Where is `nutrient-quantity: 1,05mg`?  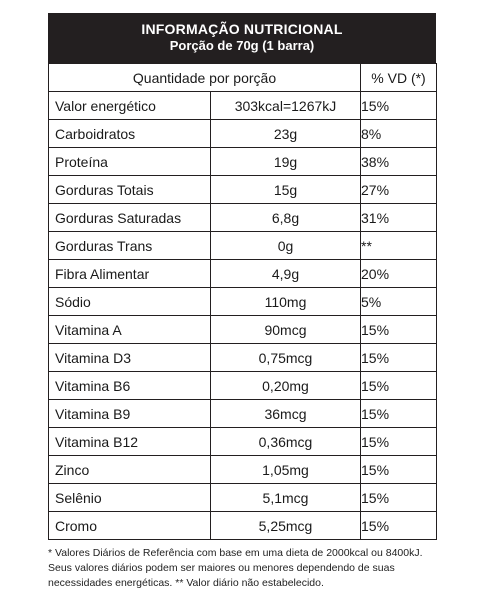 nutrient-quantity: 1,05mg is located at coordinates (285, 469).